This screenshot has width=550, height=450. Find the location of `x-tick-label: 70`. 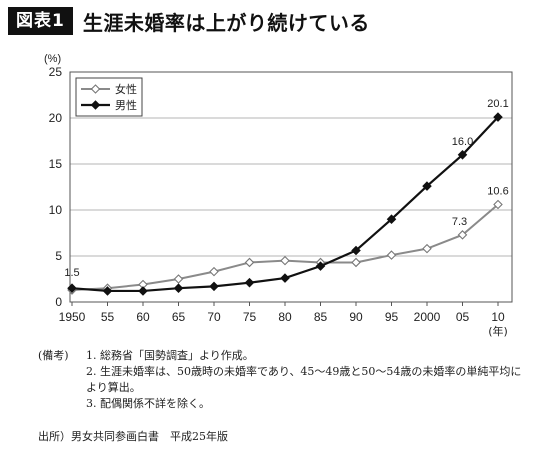

x-tick-label: 70 is located at coordinates (214, 317).